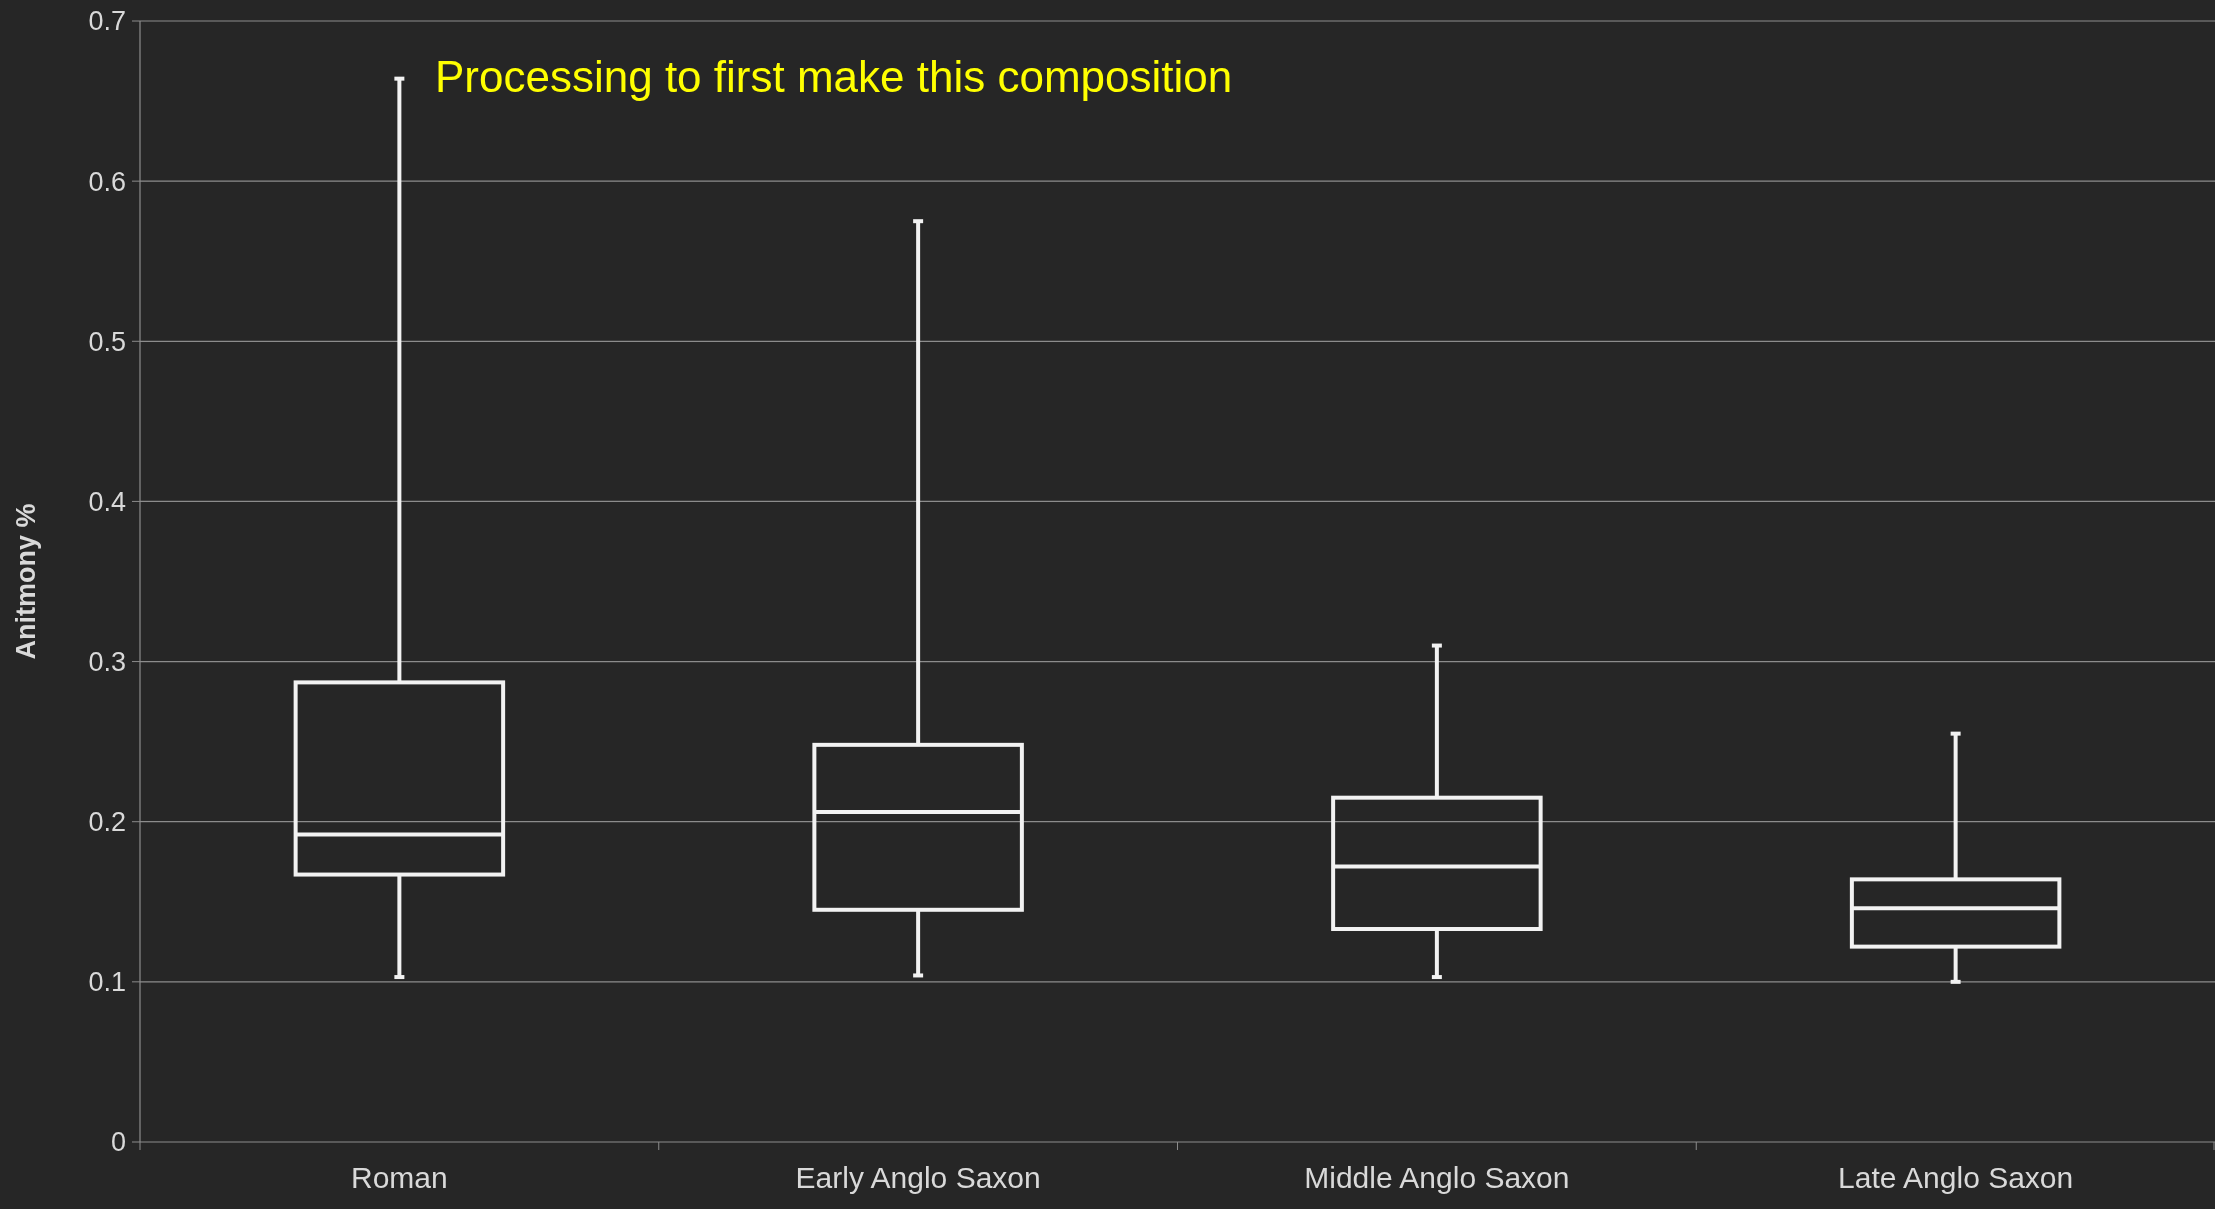 The height and width of the screenshot is (1209, 2215). Describe the element at coordinates (107, 181) in the screenshot. I see `y-tick-label: 0.6` at that location.